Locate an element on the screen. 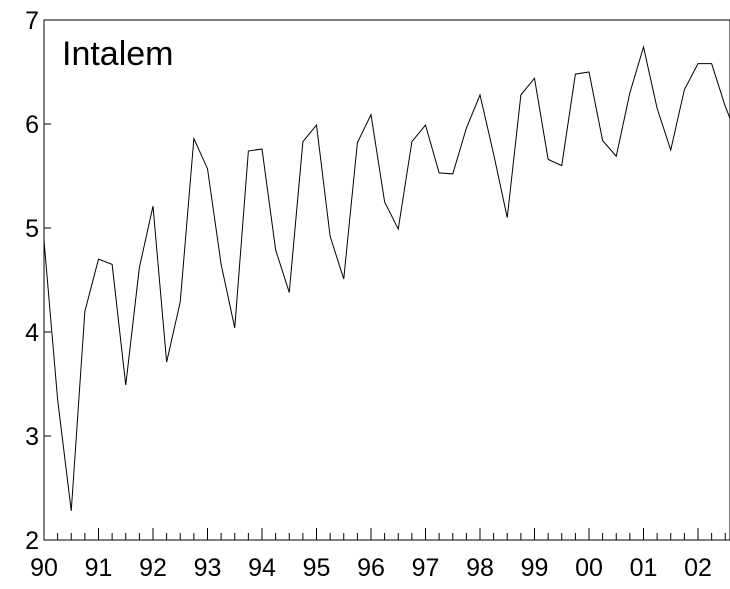 The height and width of the screenshot is (589, 730). x-tick-label: 98 is located at coordinates (480, 568).